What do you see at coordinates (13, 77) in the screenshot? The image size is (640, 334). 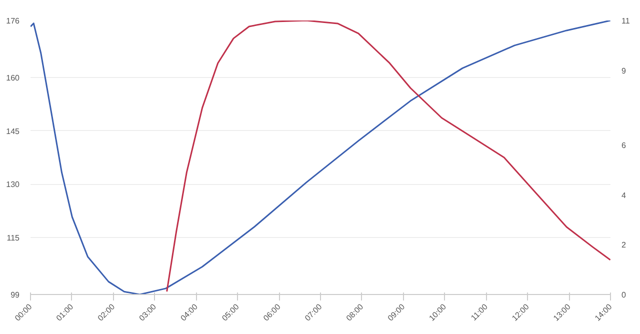 I see `y-tick-label: 160` at bounding box center [13, 77].